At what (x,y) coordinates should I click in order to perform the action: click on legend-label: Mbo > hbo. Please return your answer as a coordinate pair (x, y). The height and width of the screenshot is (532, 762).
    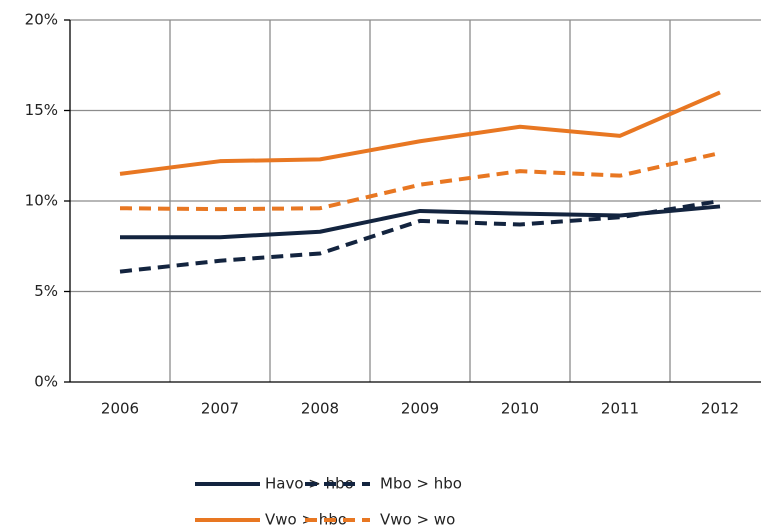
    Looking at the image, I should click on (421, 484).